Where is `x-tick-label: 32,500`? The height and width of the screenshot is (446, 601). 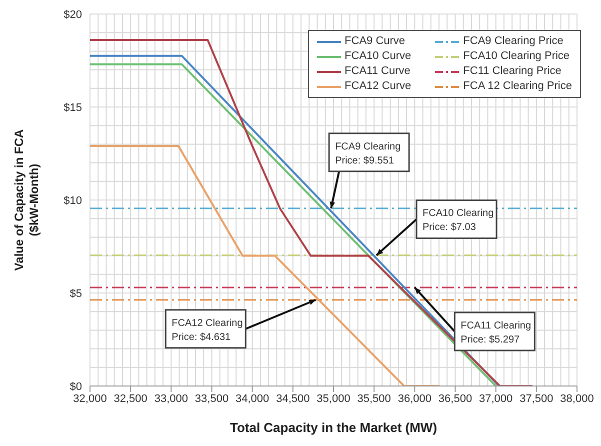 x-tick-label: 32,500 is located at coordinates (131, 398).